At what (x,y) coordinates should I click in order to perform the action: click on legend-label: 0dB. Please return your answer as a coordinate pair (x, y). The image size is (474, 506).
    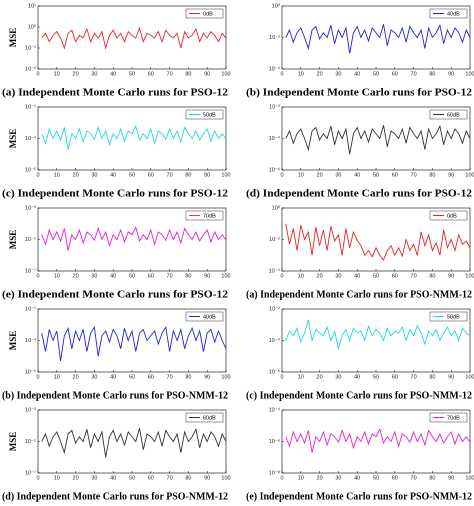
    Looking at the image, I should click on (452, 216).